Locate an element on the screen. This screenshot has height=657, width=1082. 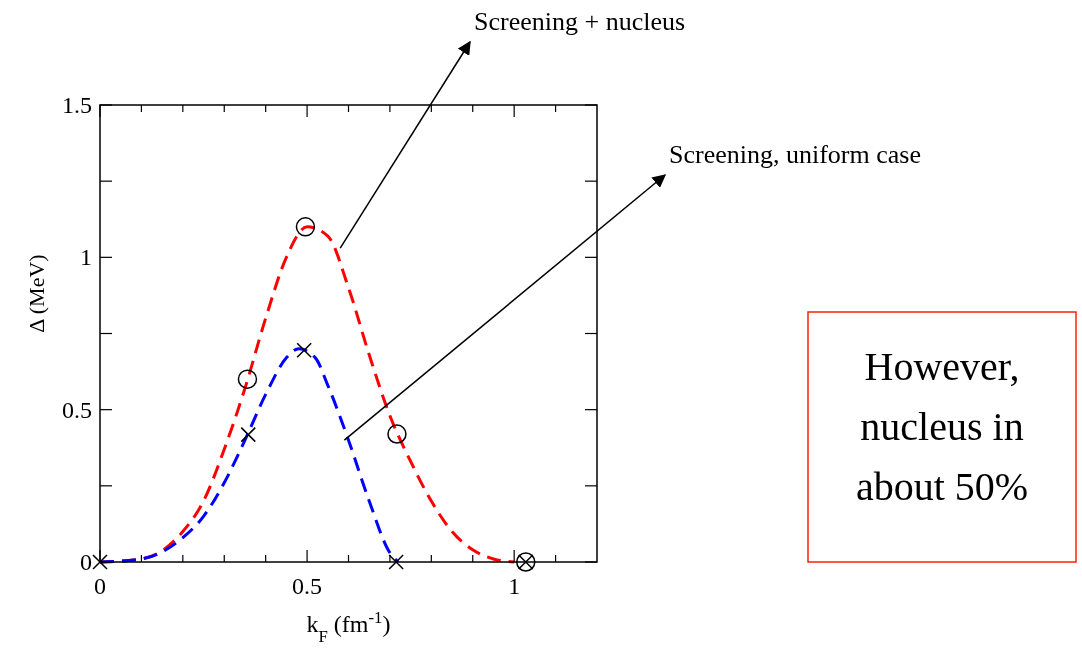
x-tick-label: 1 is located at coordinates (514, 586).